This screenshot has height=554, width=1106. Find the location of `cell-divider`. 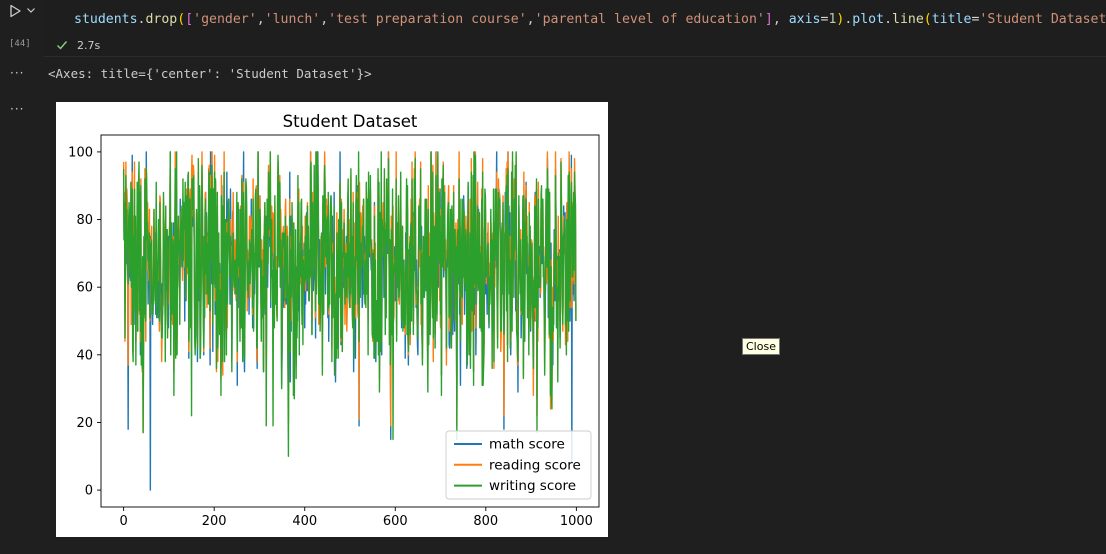

cell-divider is located at coordinates (575, 56).